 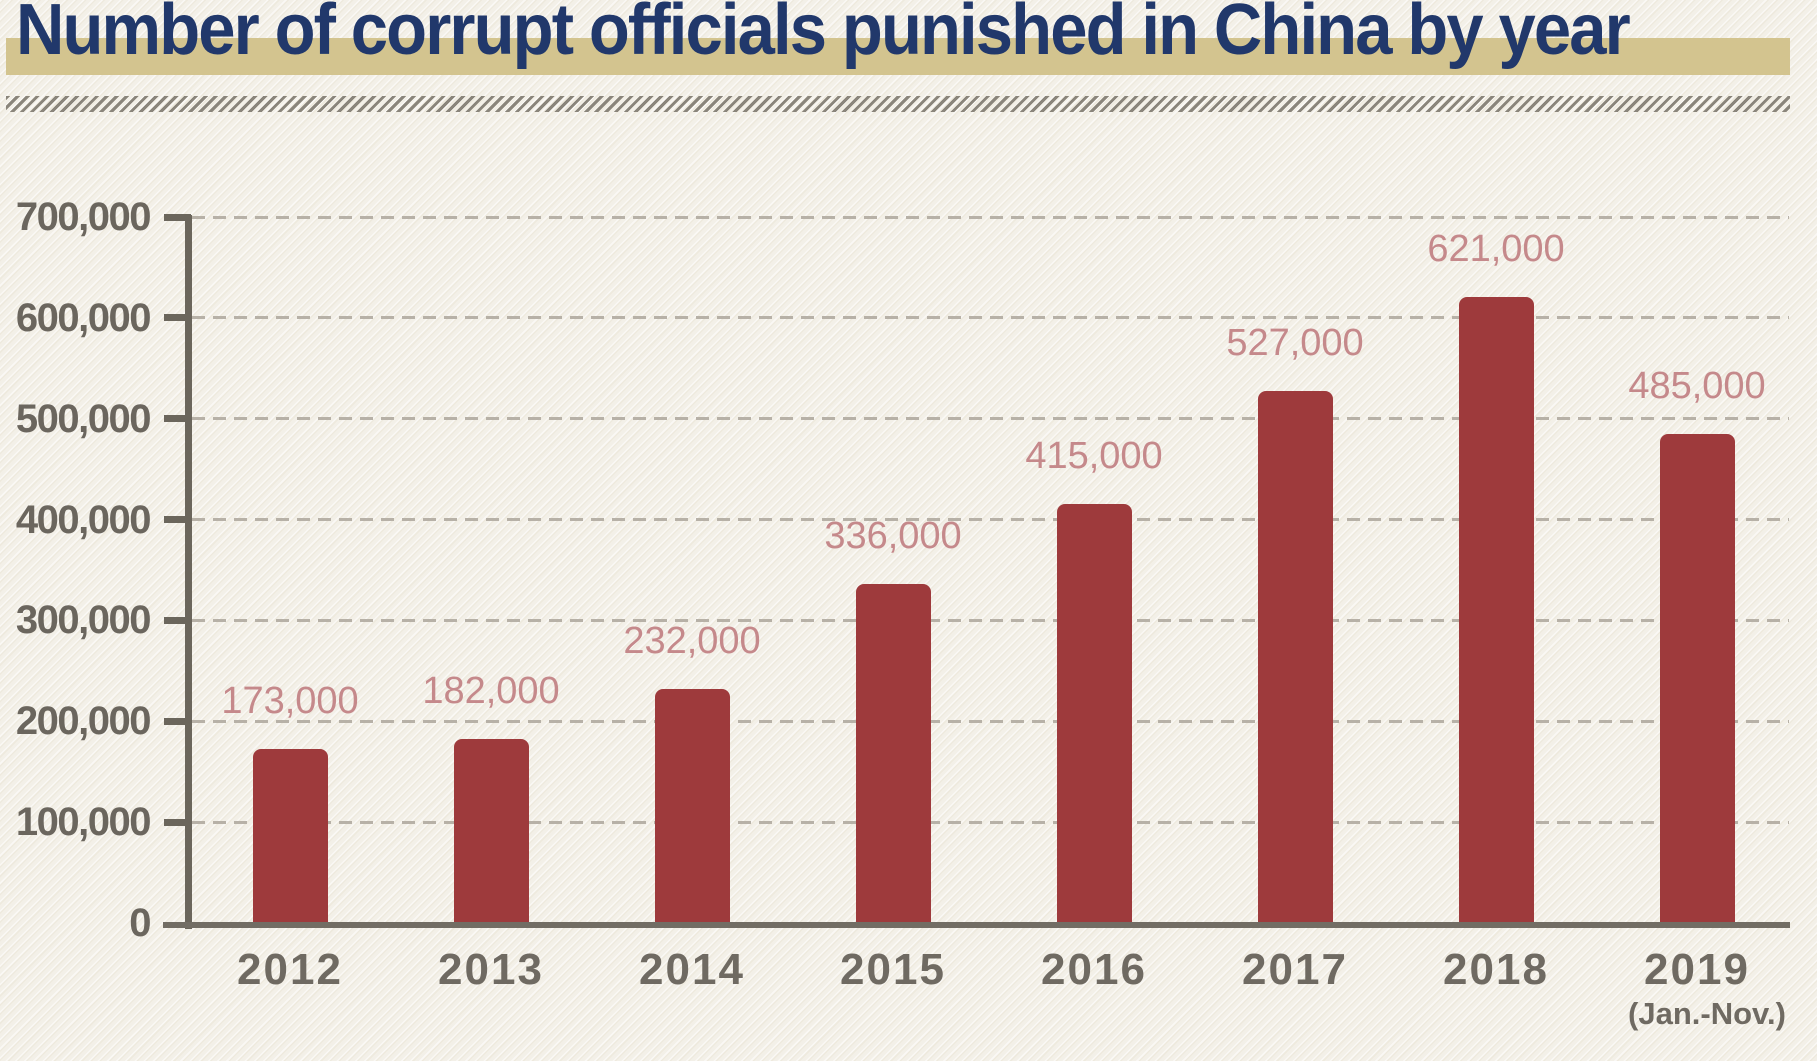 What do you see at coordinates (990, 419) in the screenshot?
I see `gridline-500,000` at bounding box center [990, 419].